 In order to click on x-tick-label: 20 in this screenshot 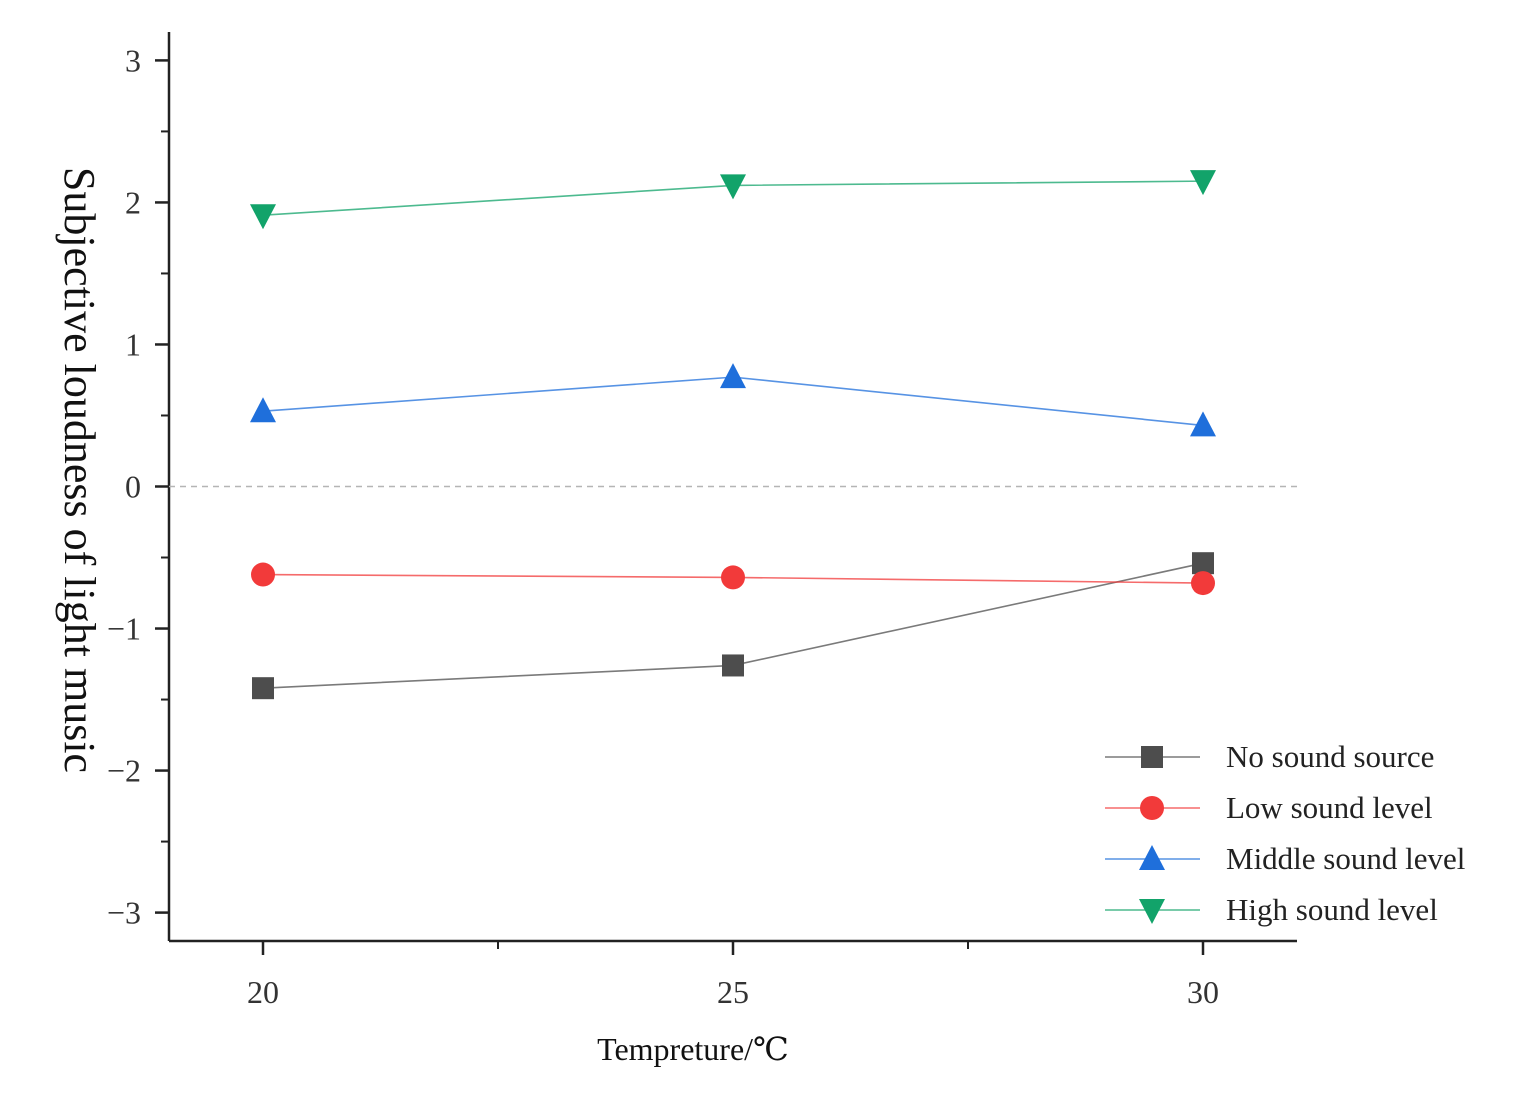, I will do `click(263, 992)`.